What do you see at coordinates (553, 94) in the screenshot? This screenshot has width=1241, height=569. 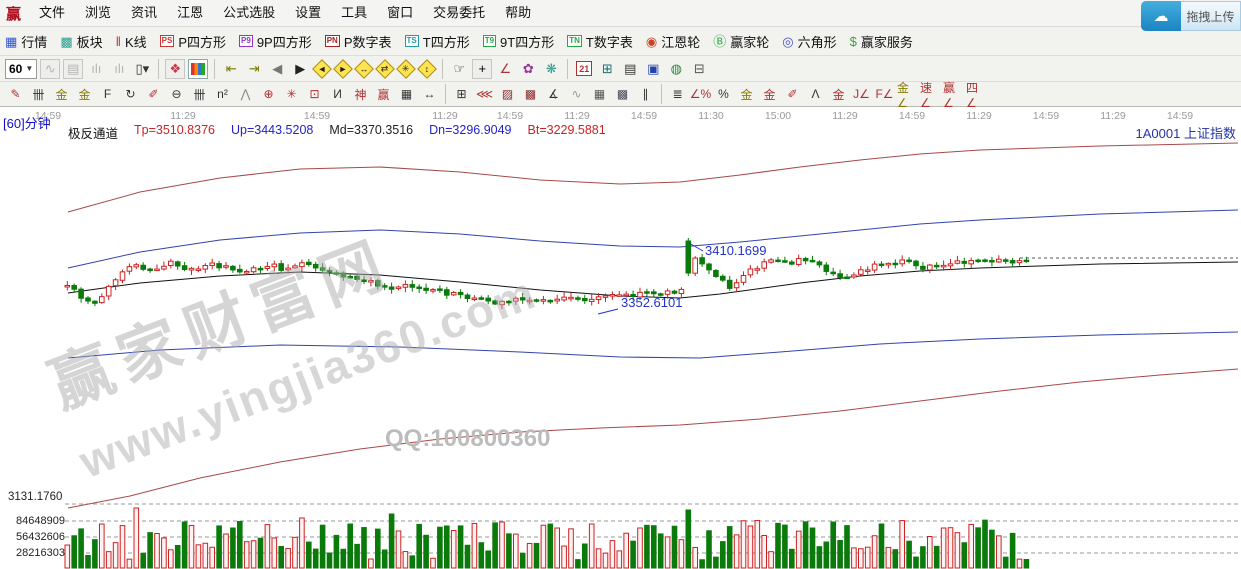 I see `trend-angle-tool: ∡` at bounding box center [553, 94].